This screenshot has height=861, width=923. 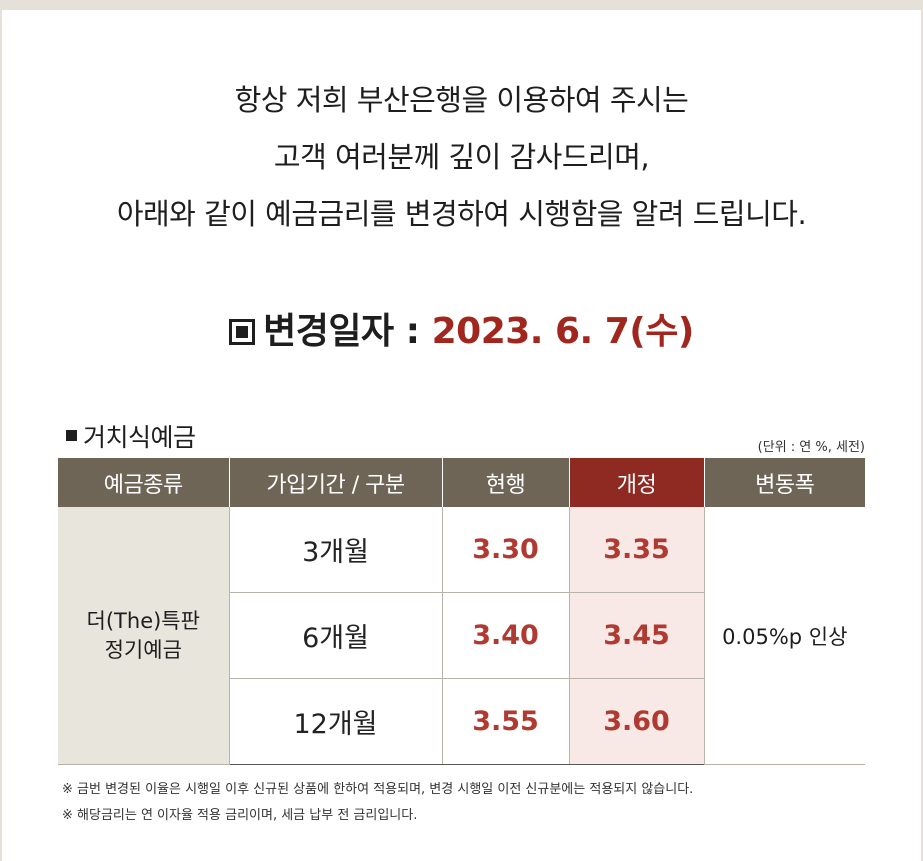 I want to click on intro-line-2: 고객 여러분께 깊이 감사드리며,, so click(x=461, y=157).